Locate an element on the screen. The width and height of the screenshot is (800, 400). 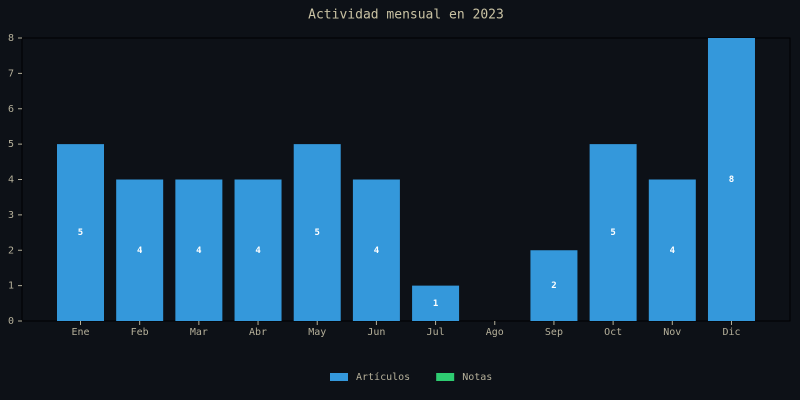
y-tick-label: 5 is located at coordinates (11, 144).